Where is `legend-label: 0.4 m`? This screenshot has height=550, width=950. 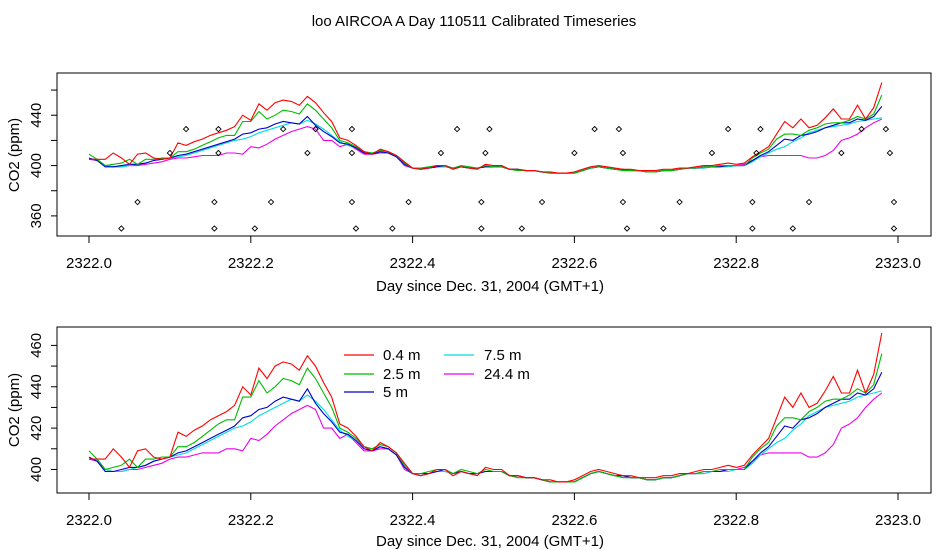
legend-label: 0.4 m is located at coordinates (402, 355).